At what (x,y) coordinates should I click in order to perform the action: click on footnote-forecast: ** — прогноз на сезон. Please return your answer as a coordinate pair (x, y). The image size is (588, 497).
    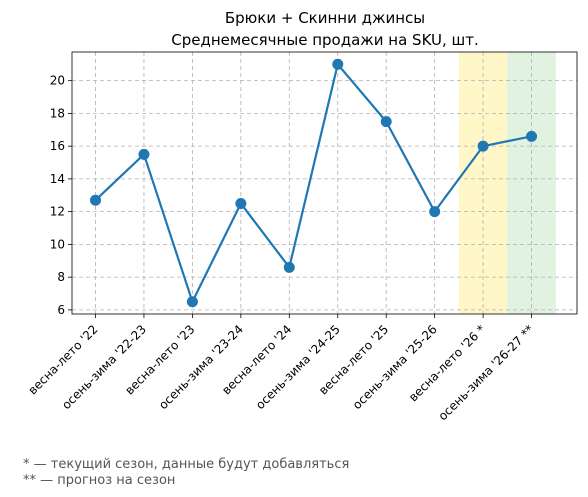
    Looking at the image, I should click on (99, 480).